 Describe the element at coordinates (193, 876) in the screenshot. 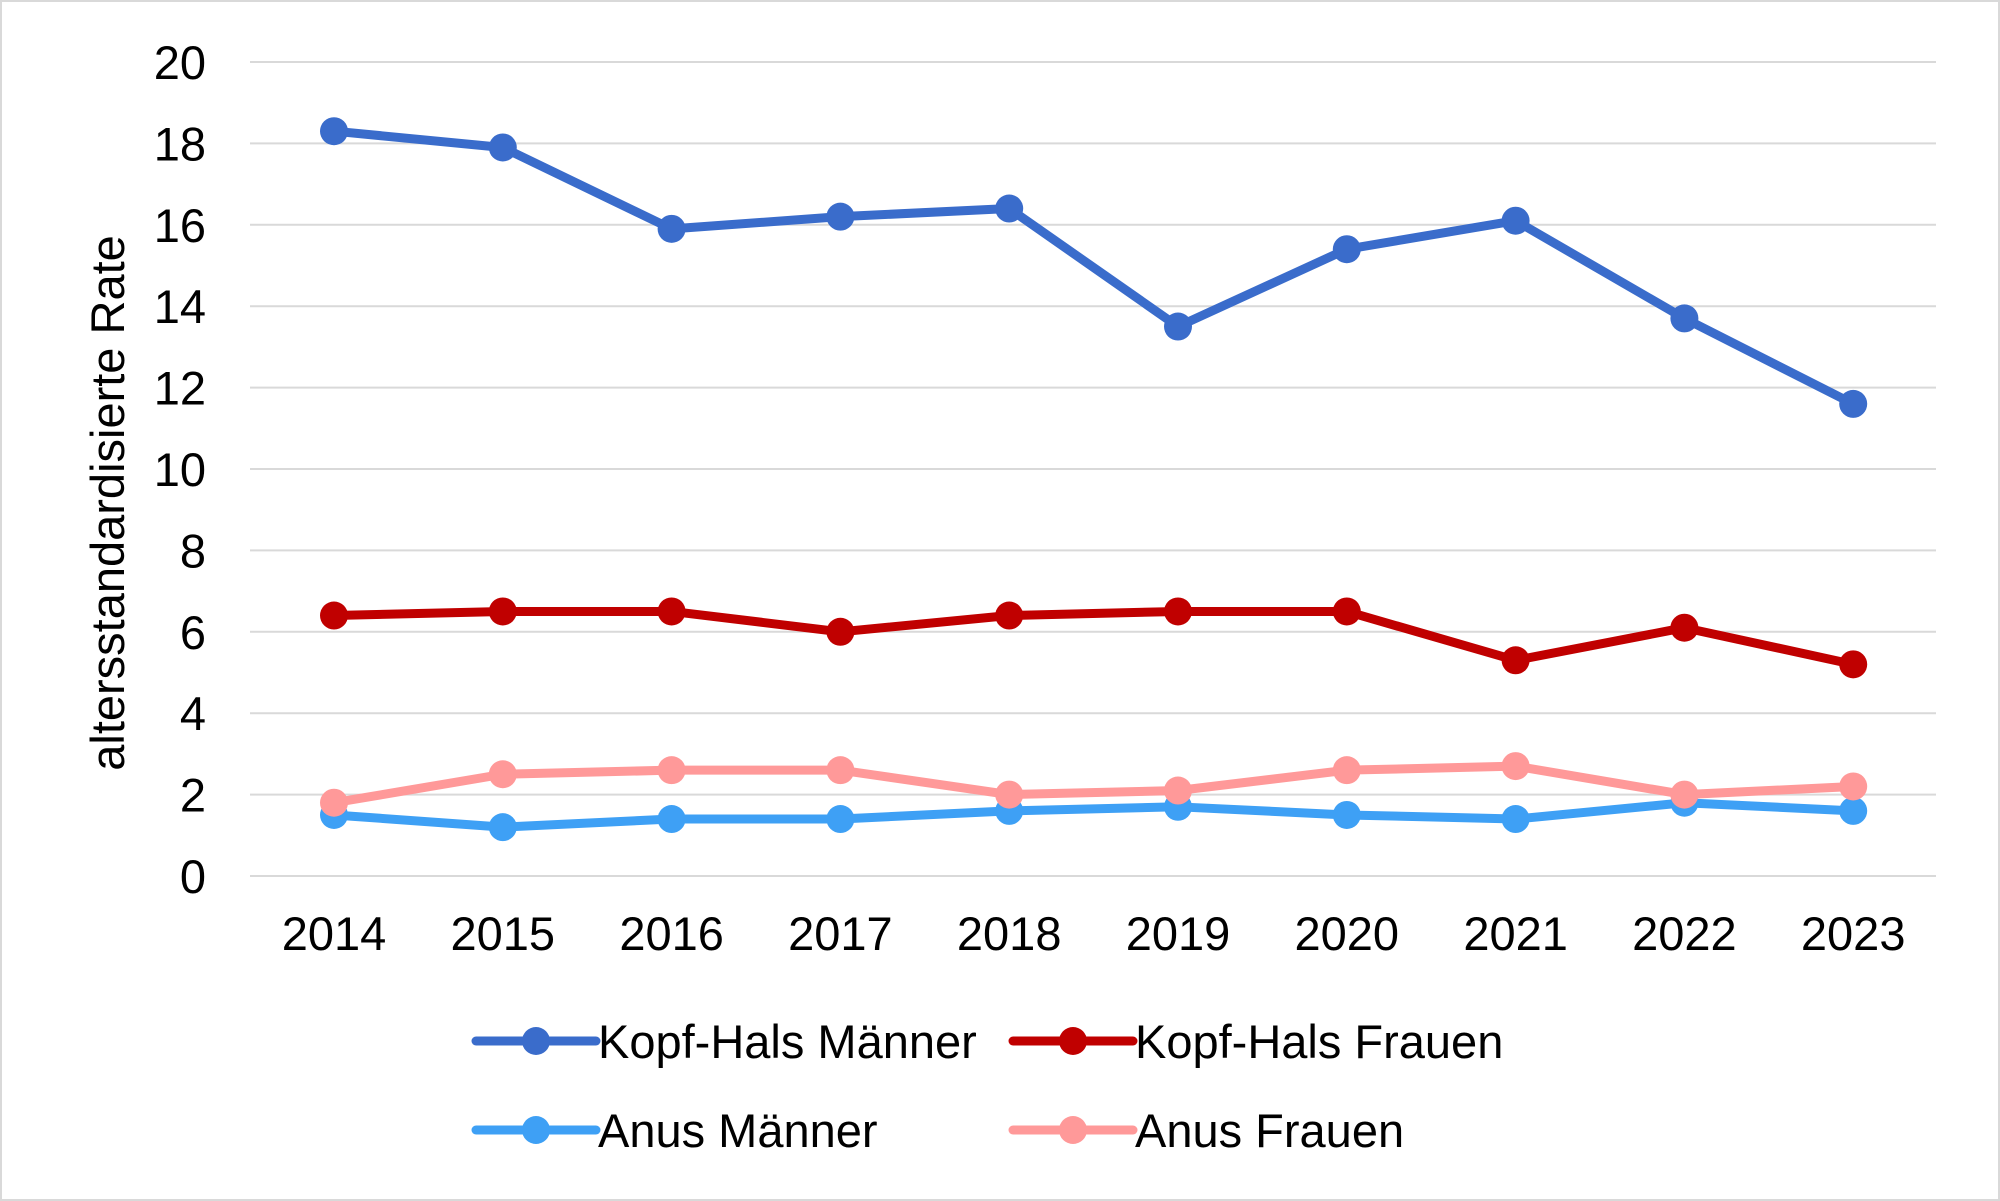

I see `y-tick-label: 0` at that location.